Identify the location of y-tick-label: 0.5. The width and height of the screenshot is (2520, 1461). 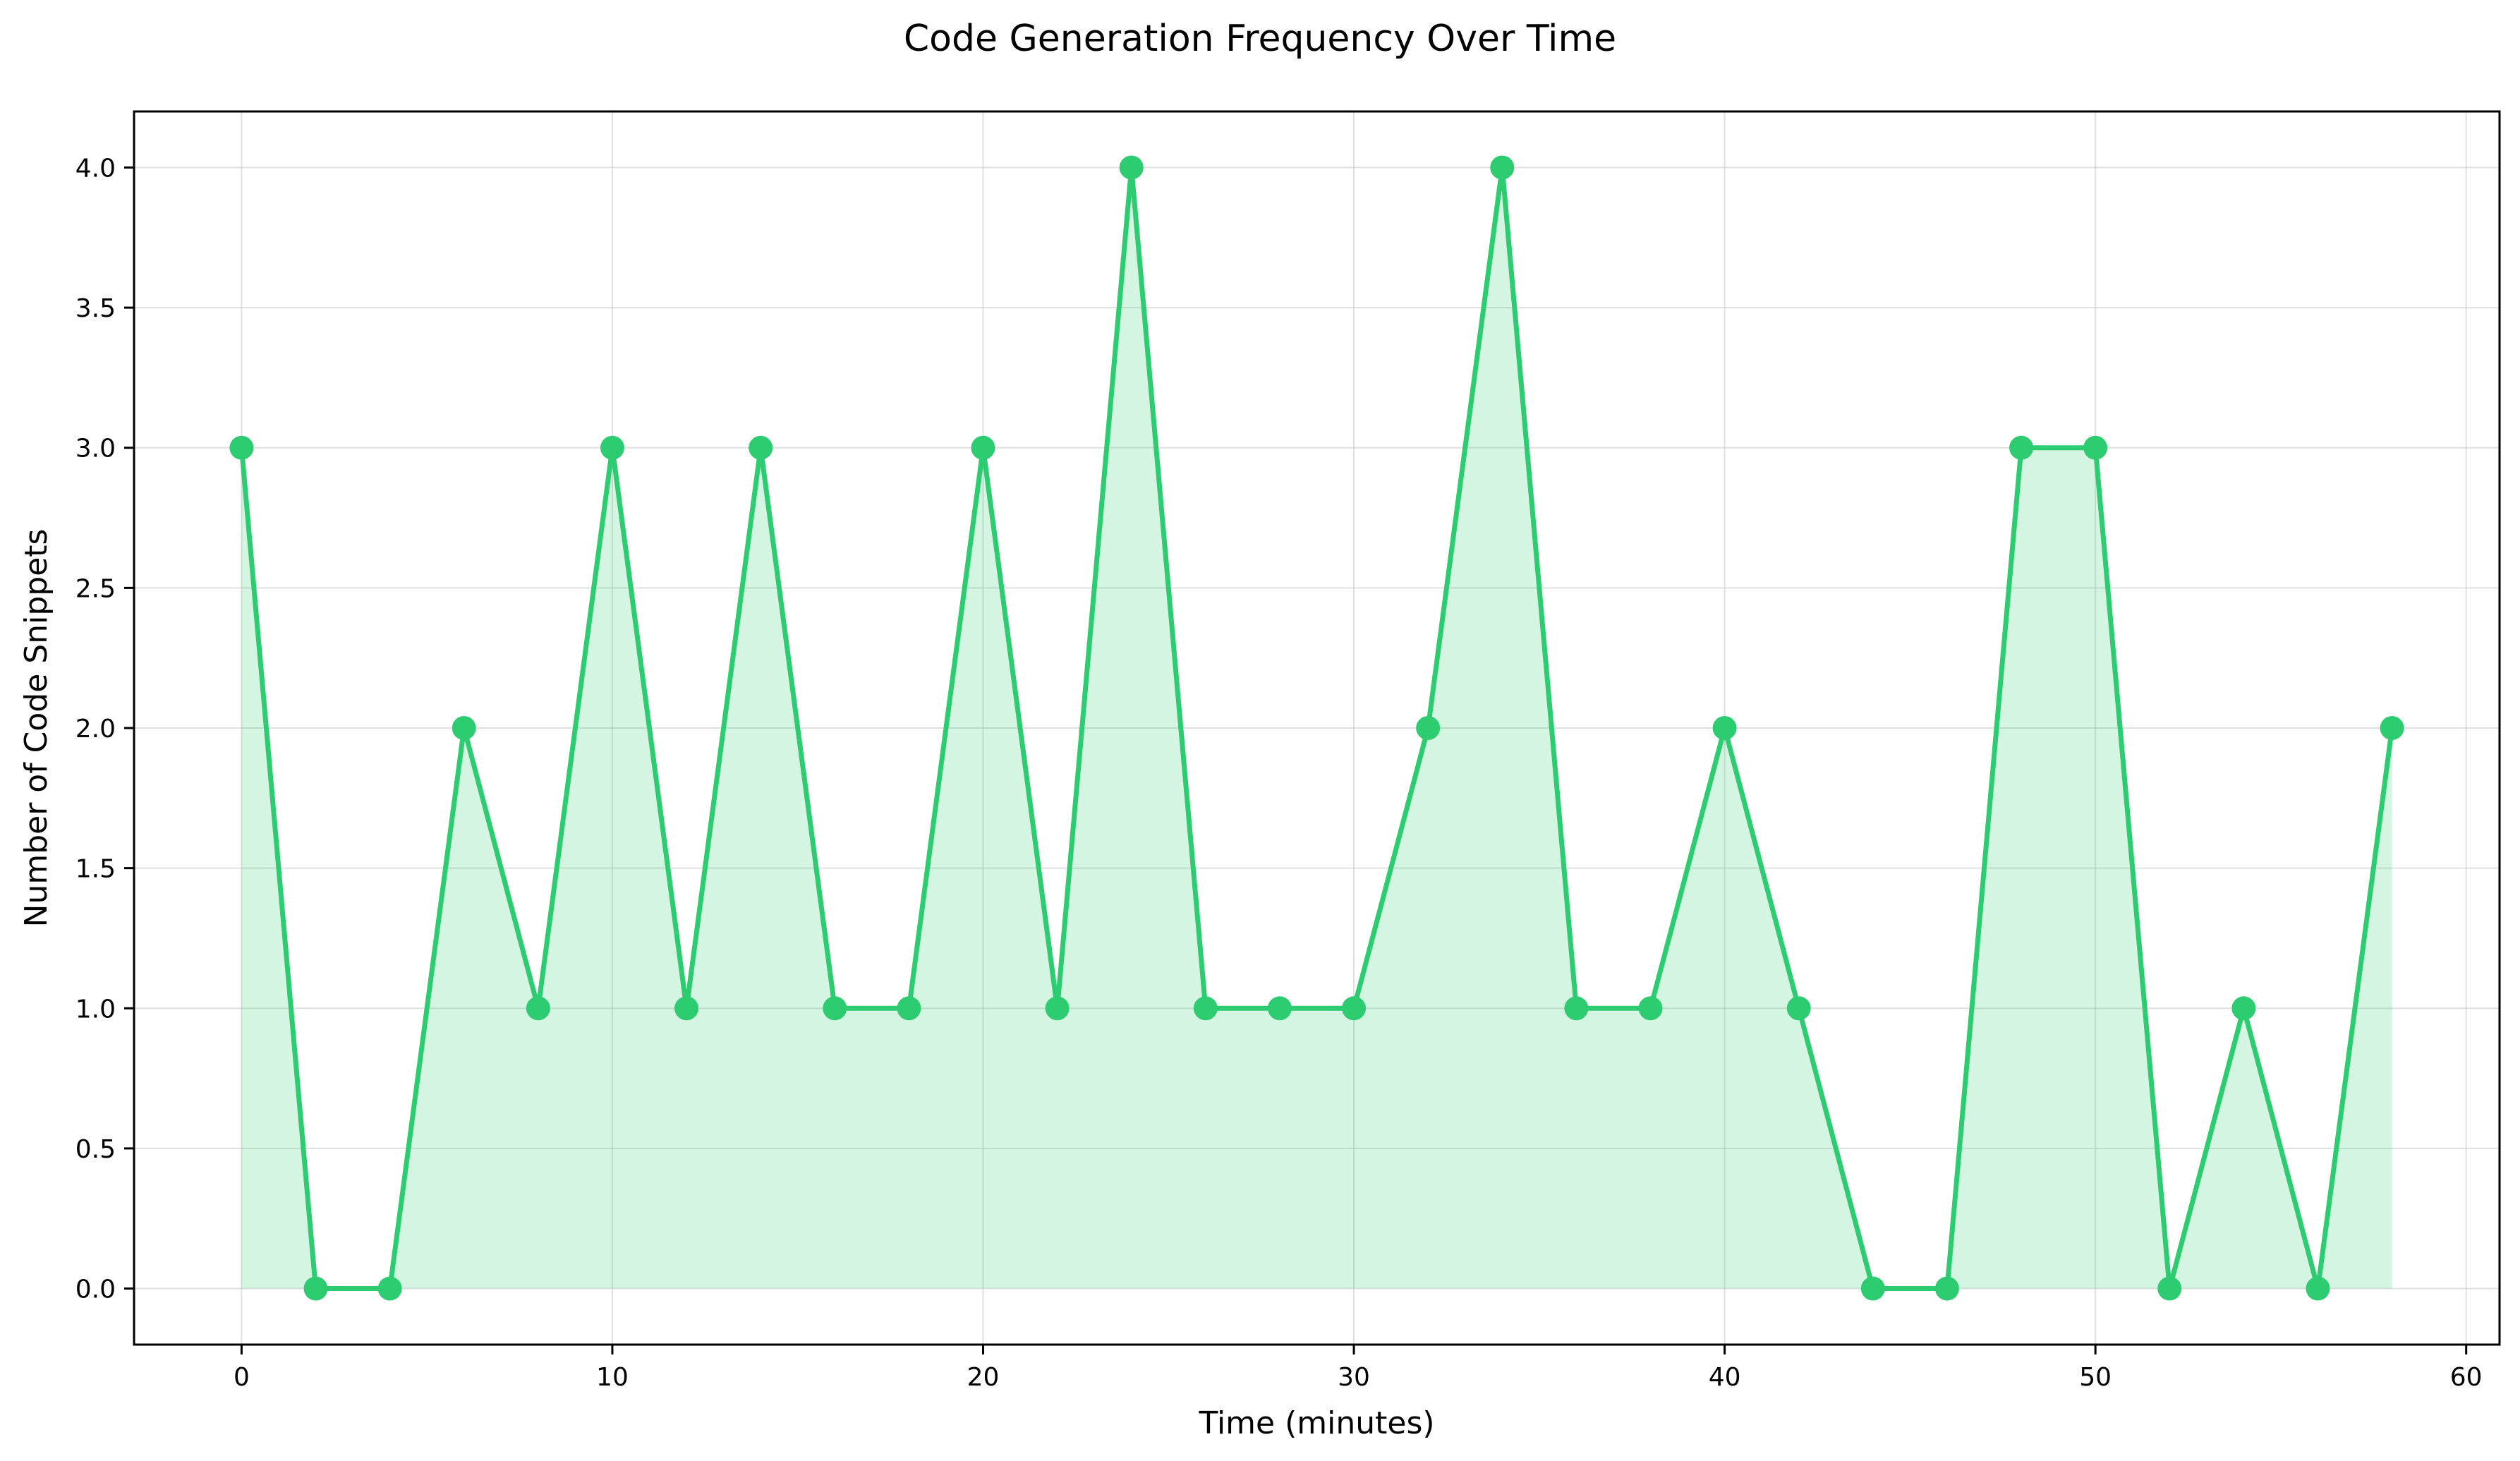
(95, 1150).